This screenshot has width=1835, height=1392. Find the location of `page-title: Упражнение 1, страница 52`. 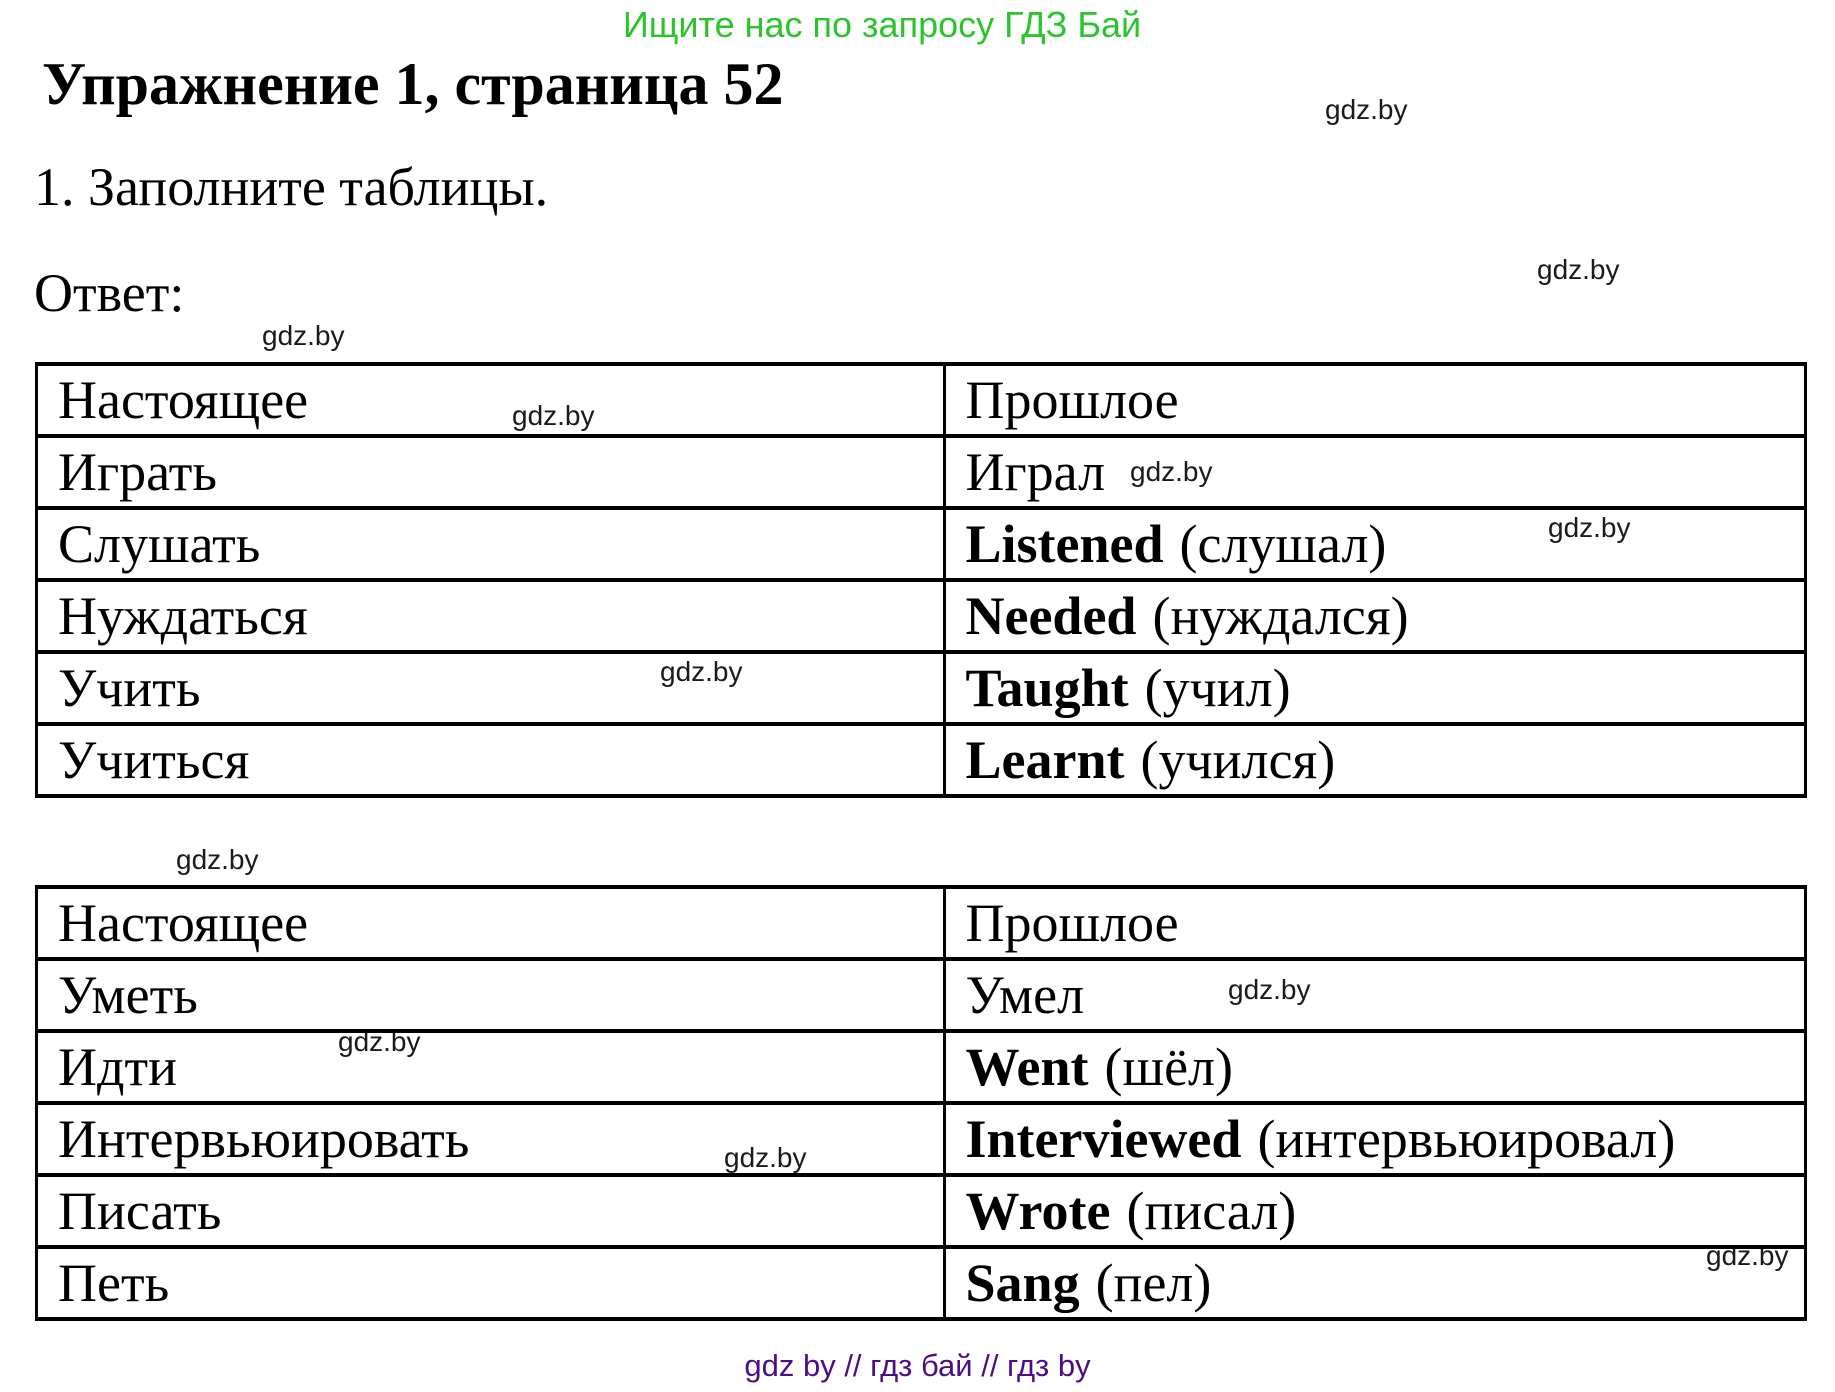

page-title: Упражнение 1, страница 52 is located at coordinates (413, 84).